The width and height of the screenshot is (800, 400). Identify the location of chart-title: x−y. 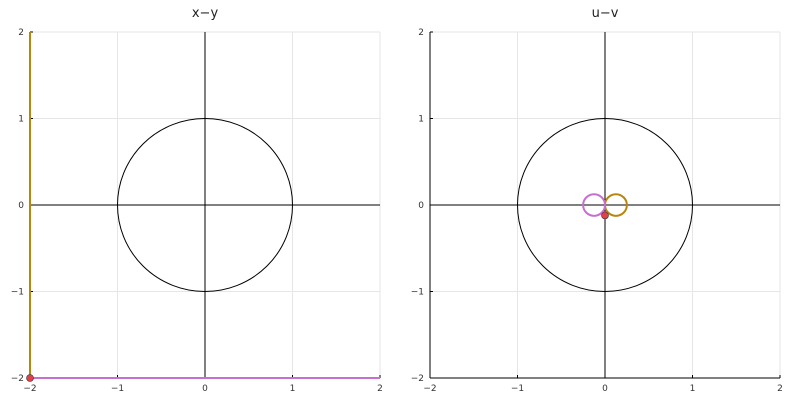
(205, 13).